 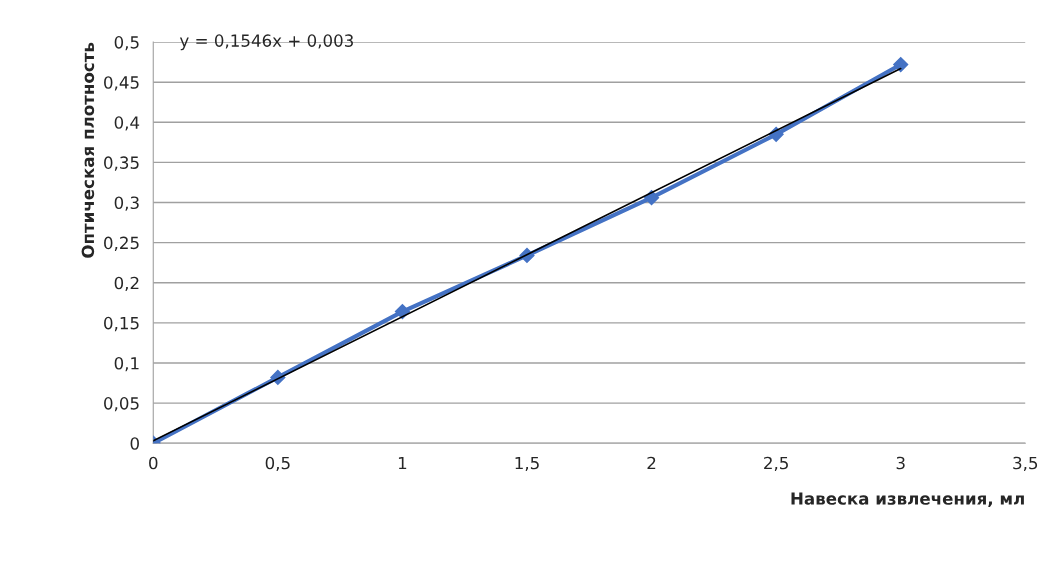 What do you see at coordinates (901, 64) in the screenshot?
I see `point` at bounding box center [901, 64].